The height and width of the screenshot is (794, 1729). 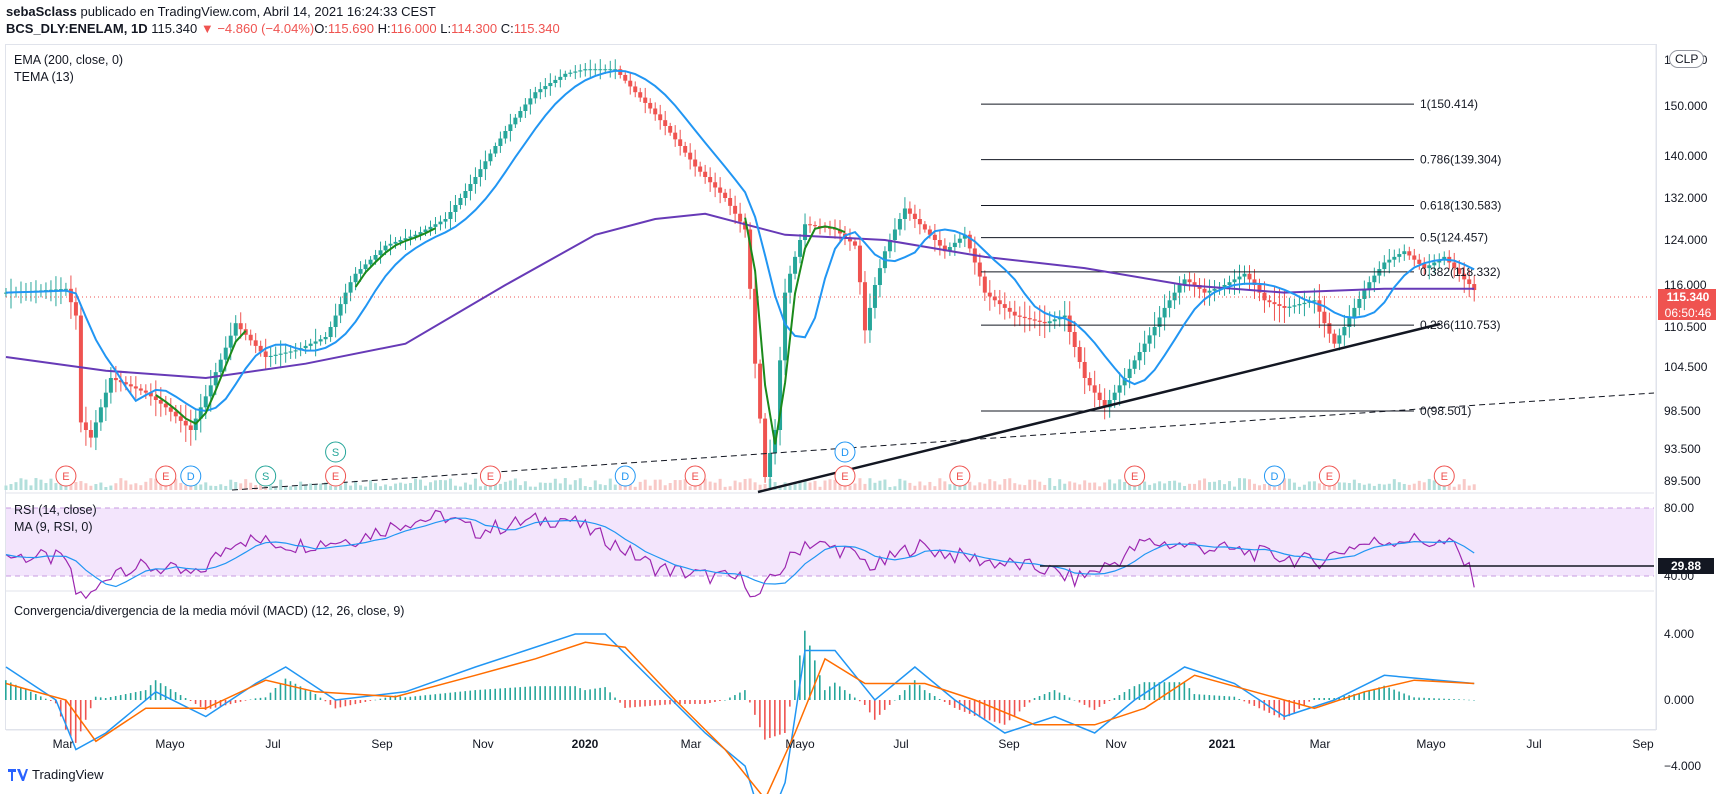 What do you see at coordinates (55, 510) in the screenshot?
I see `legend-rsi: RSI (14, close)` at bounding box center [55, 510].